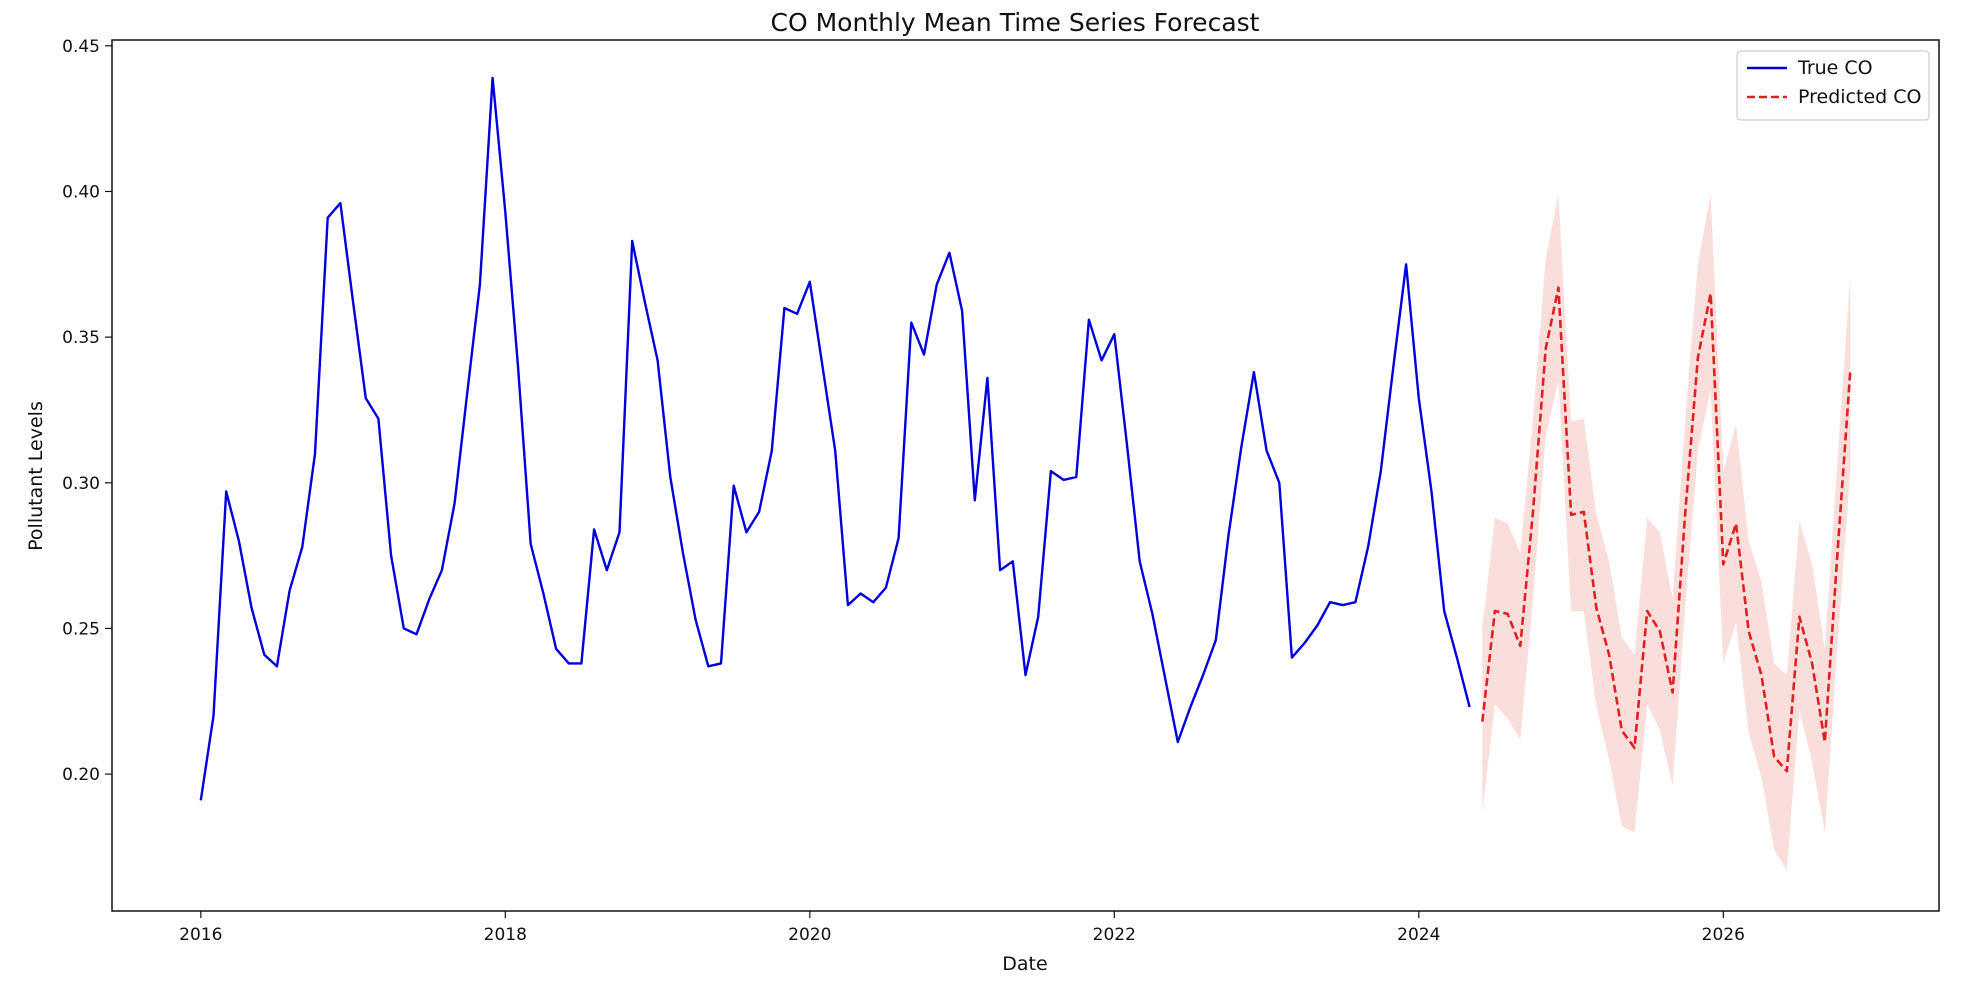 The height and width of the screenshot is (994, 1980). What do you see at coordinates (1835, 68) in the screenshot?
I see `legend-label-true-co: True CO` at bounding box center [1835, 68].